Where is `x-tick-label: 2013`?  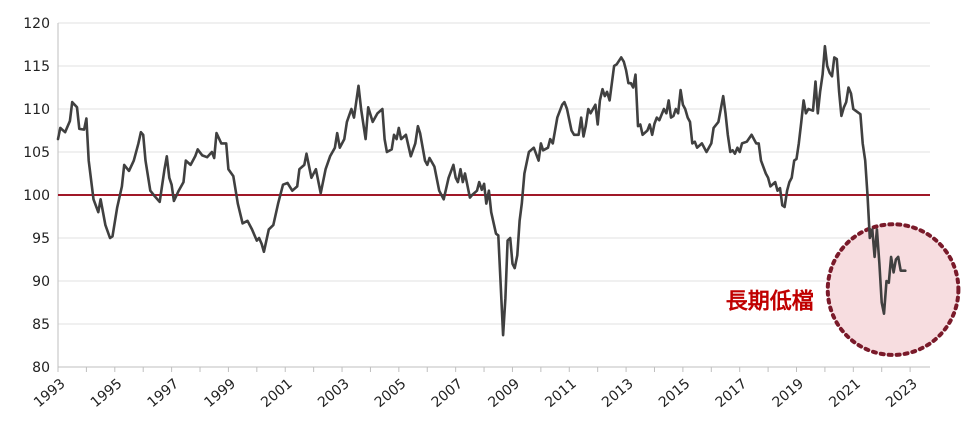
x-tick-label: 2013 is located at coordinates (618, 393).